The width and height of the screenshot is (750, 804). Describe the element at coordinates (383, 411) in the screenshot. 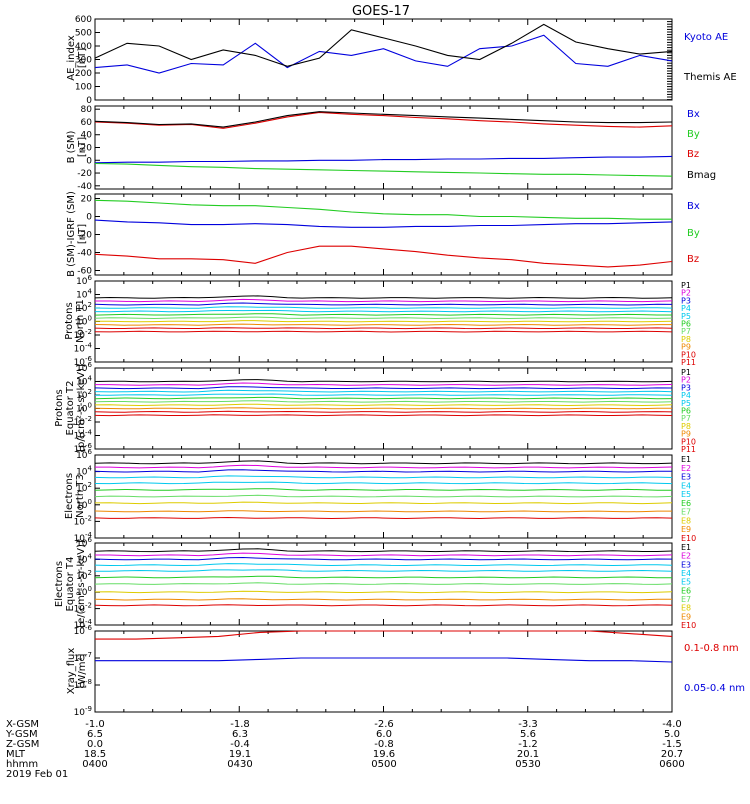

I see `channel-line-p10` at that location.